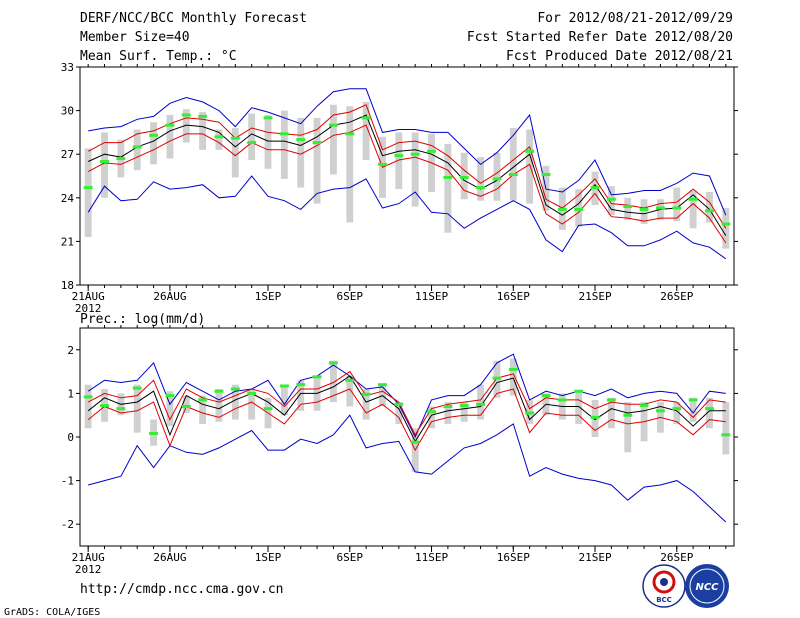 This screenshot has height=618, width=800. I want to click on y-tick-label: 1, so click(70, 393).